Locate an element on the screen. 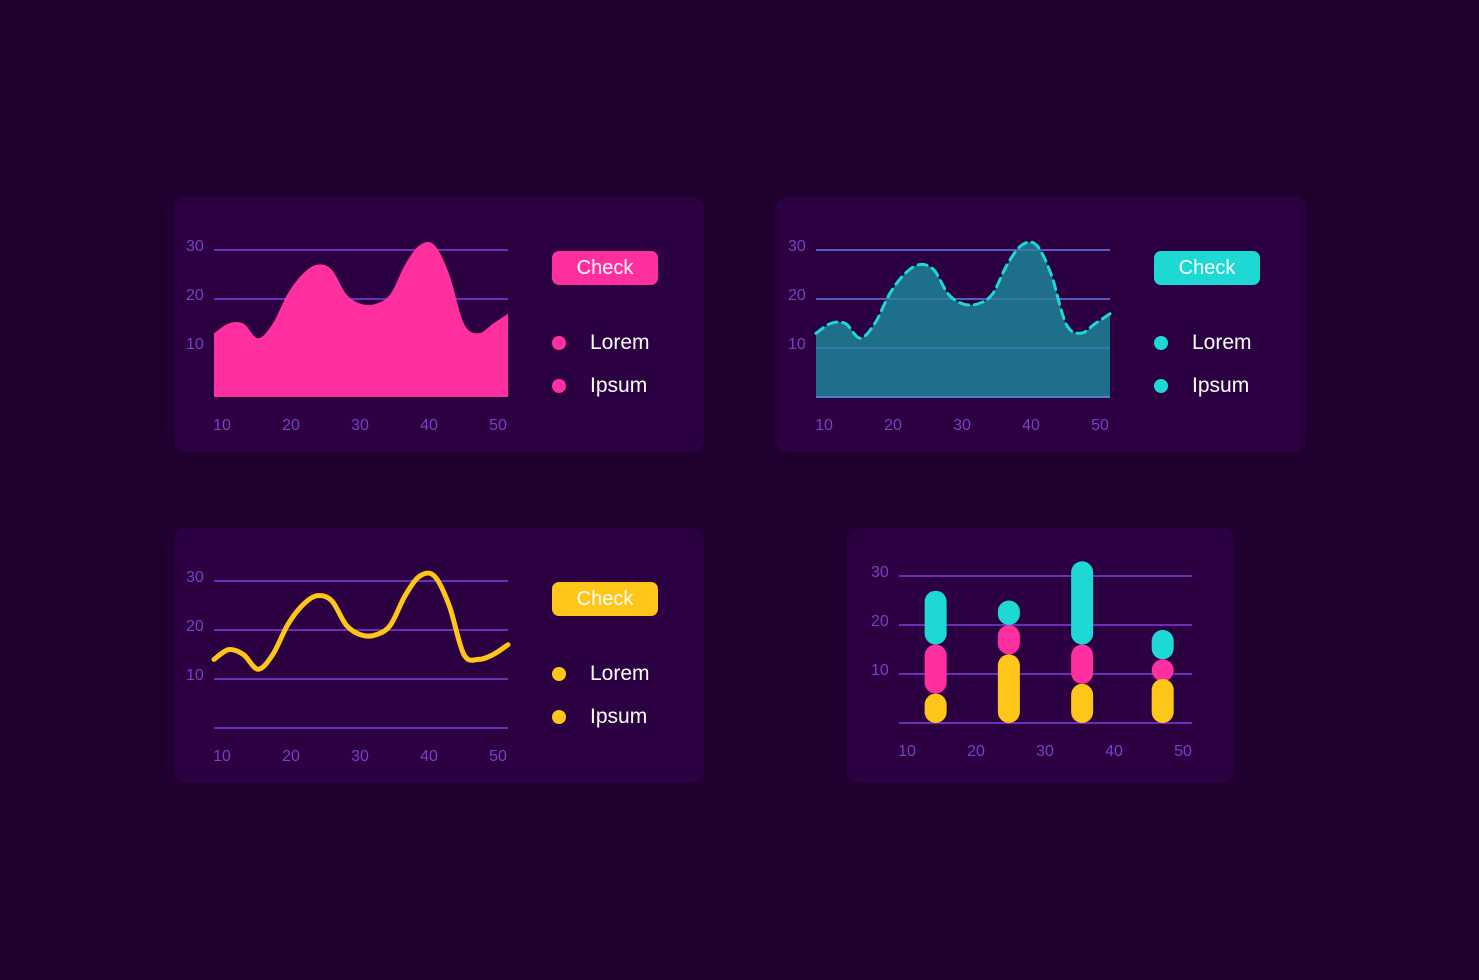 This screenshot has height=980, width=1479. chart-card-yellow-line: 10 20 30 10 20 30 40 50 Check Lorem Ipsum is located at coordinates (439, 655).